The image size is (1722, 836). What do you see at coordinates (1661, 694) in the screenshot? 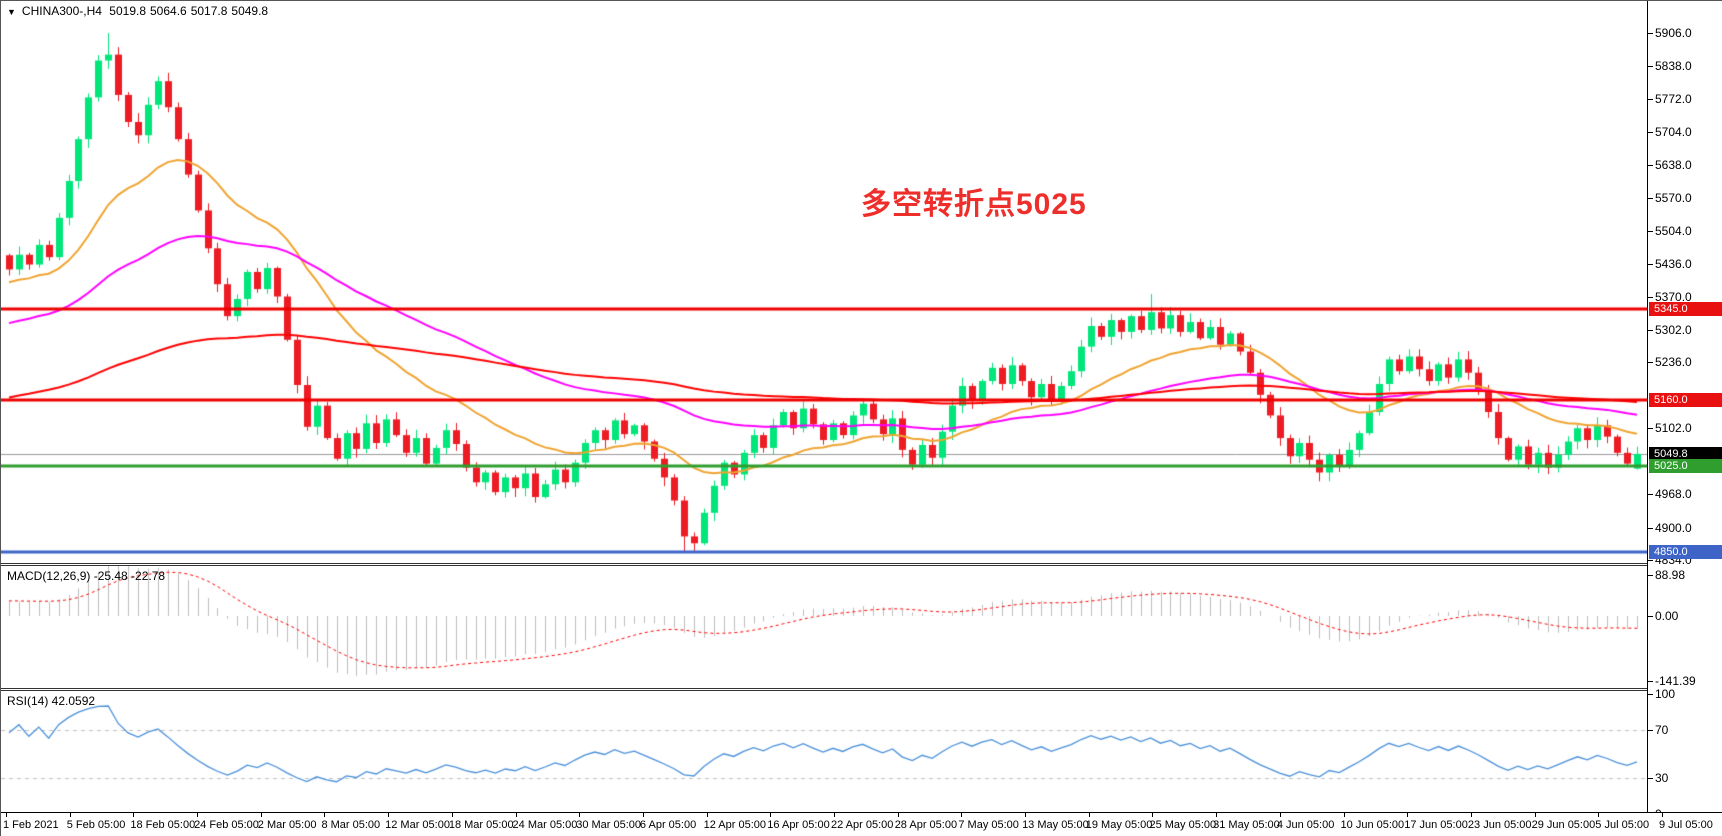
I see `rsi-tick-100: 100` at bounding box center [1661, 694].